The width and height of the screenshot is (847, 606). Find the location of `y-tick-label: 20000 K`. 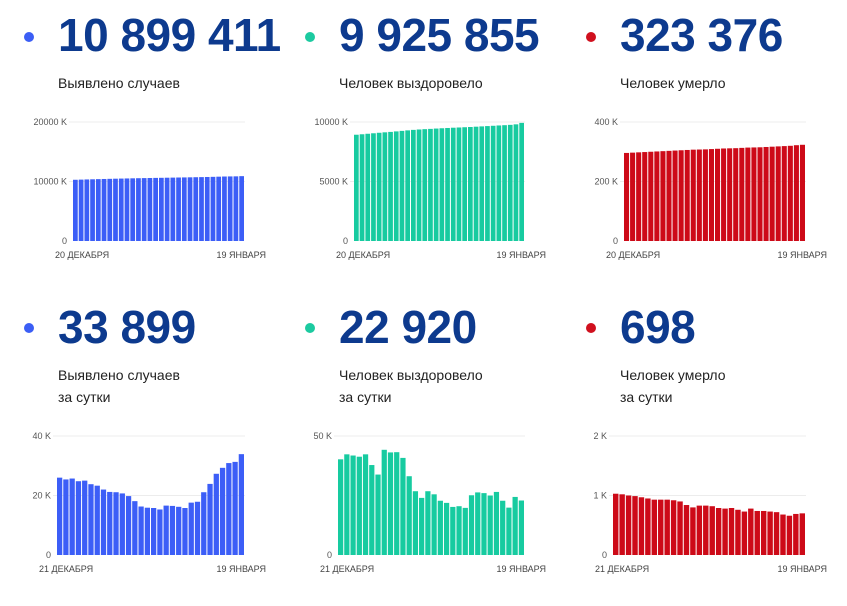

y-tick-label: 20000 K is located at coordinates (50, 122).